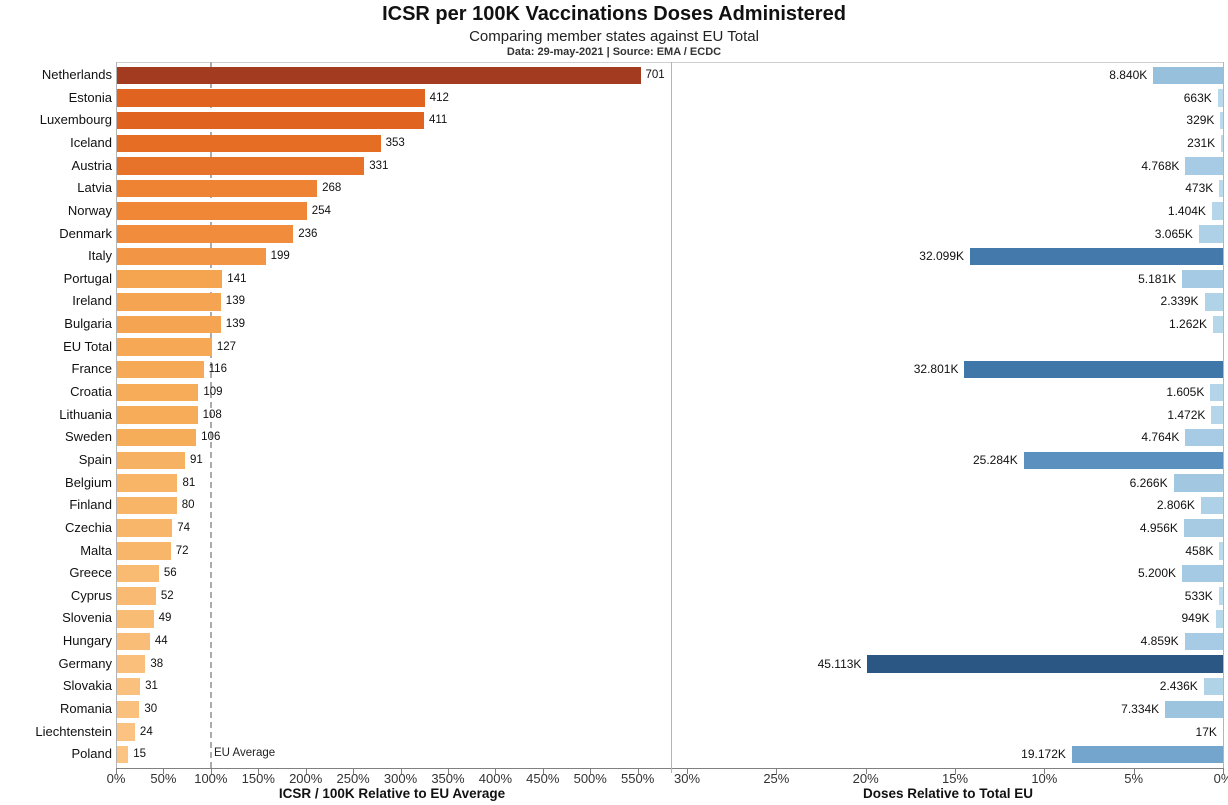 This screenshot has height=805, width=1228. What do you see at coordinates (1199, 188) in the screenshot?
I see `doses-value-label: 473K` at bounding box center [1199, 188].